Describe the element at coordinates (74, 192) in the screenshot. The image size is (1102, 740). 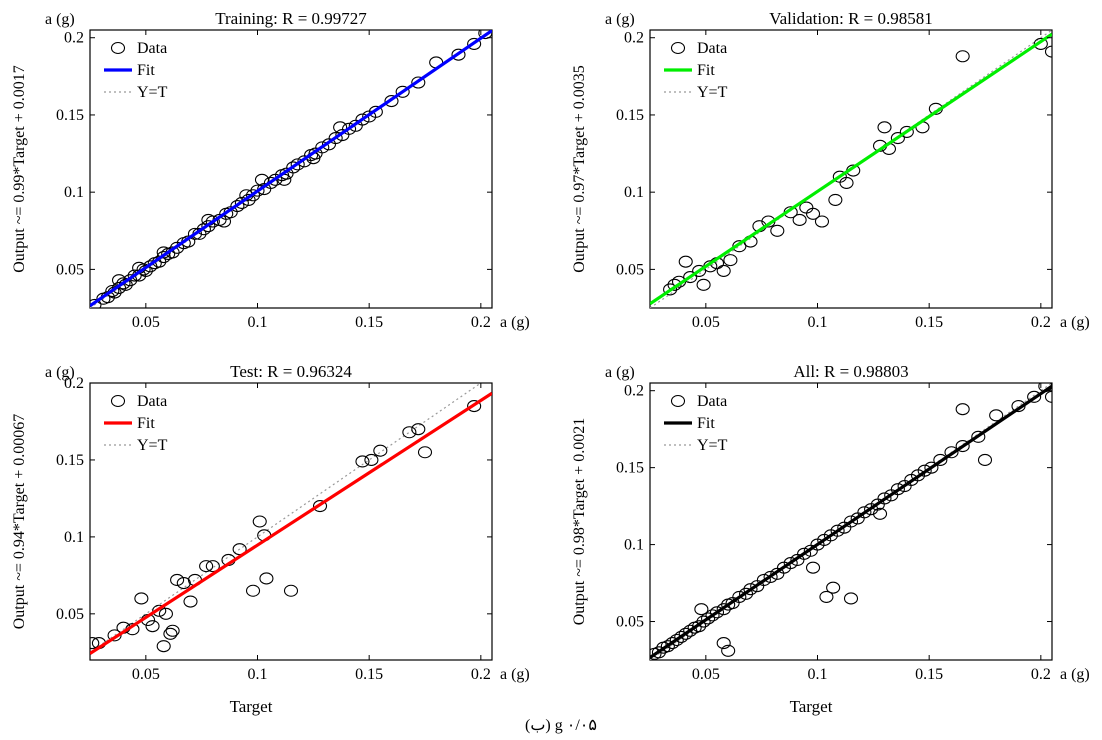
I see `y-tick-label: 0.1` at that location.